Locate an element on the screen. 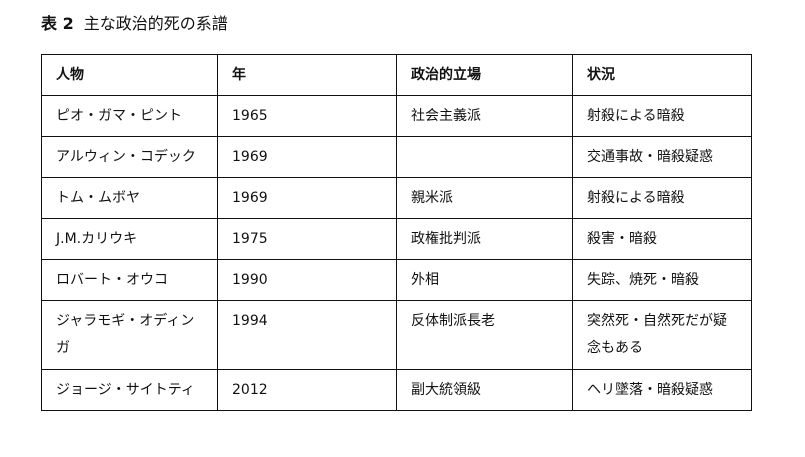 This screenshot has height=457, width=805. table-row: ピオ・ガマ・ピント 1965 社会主義派 射殺による暗殺 is located at coordinates (396, 116).